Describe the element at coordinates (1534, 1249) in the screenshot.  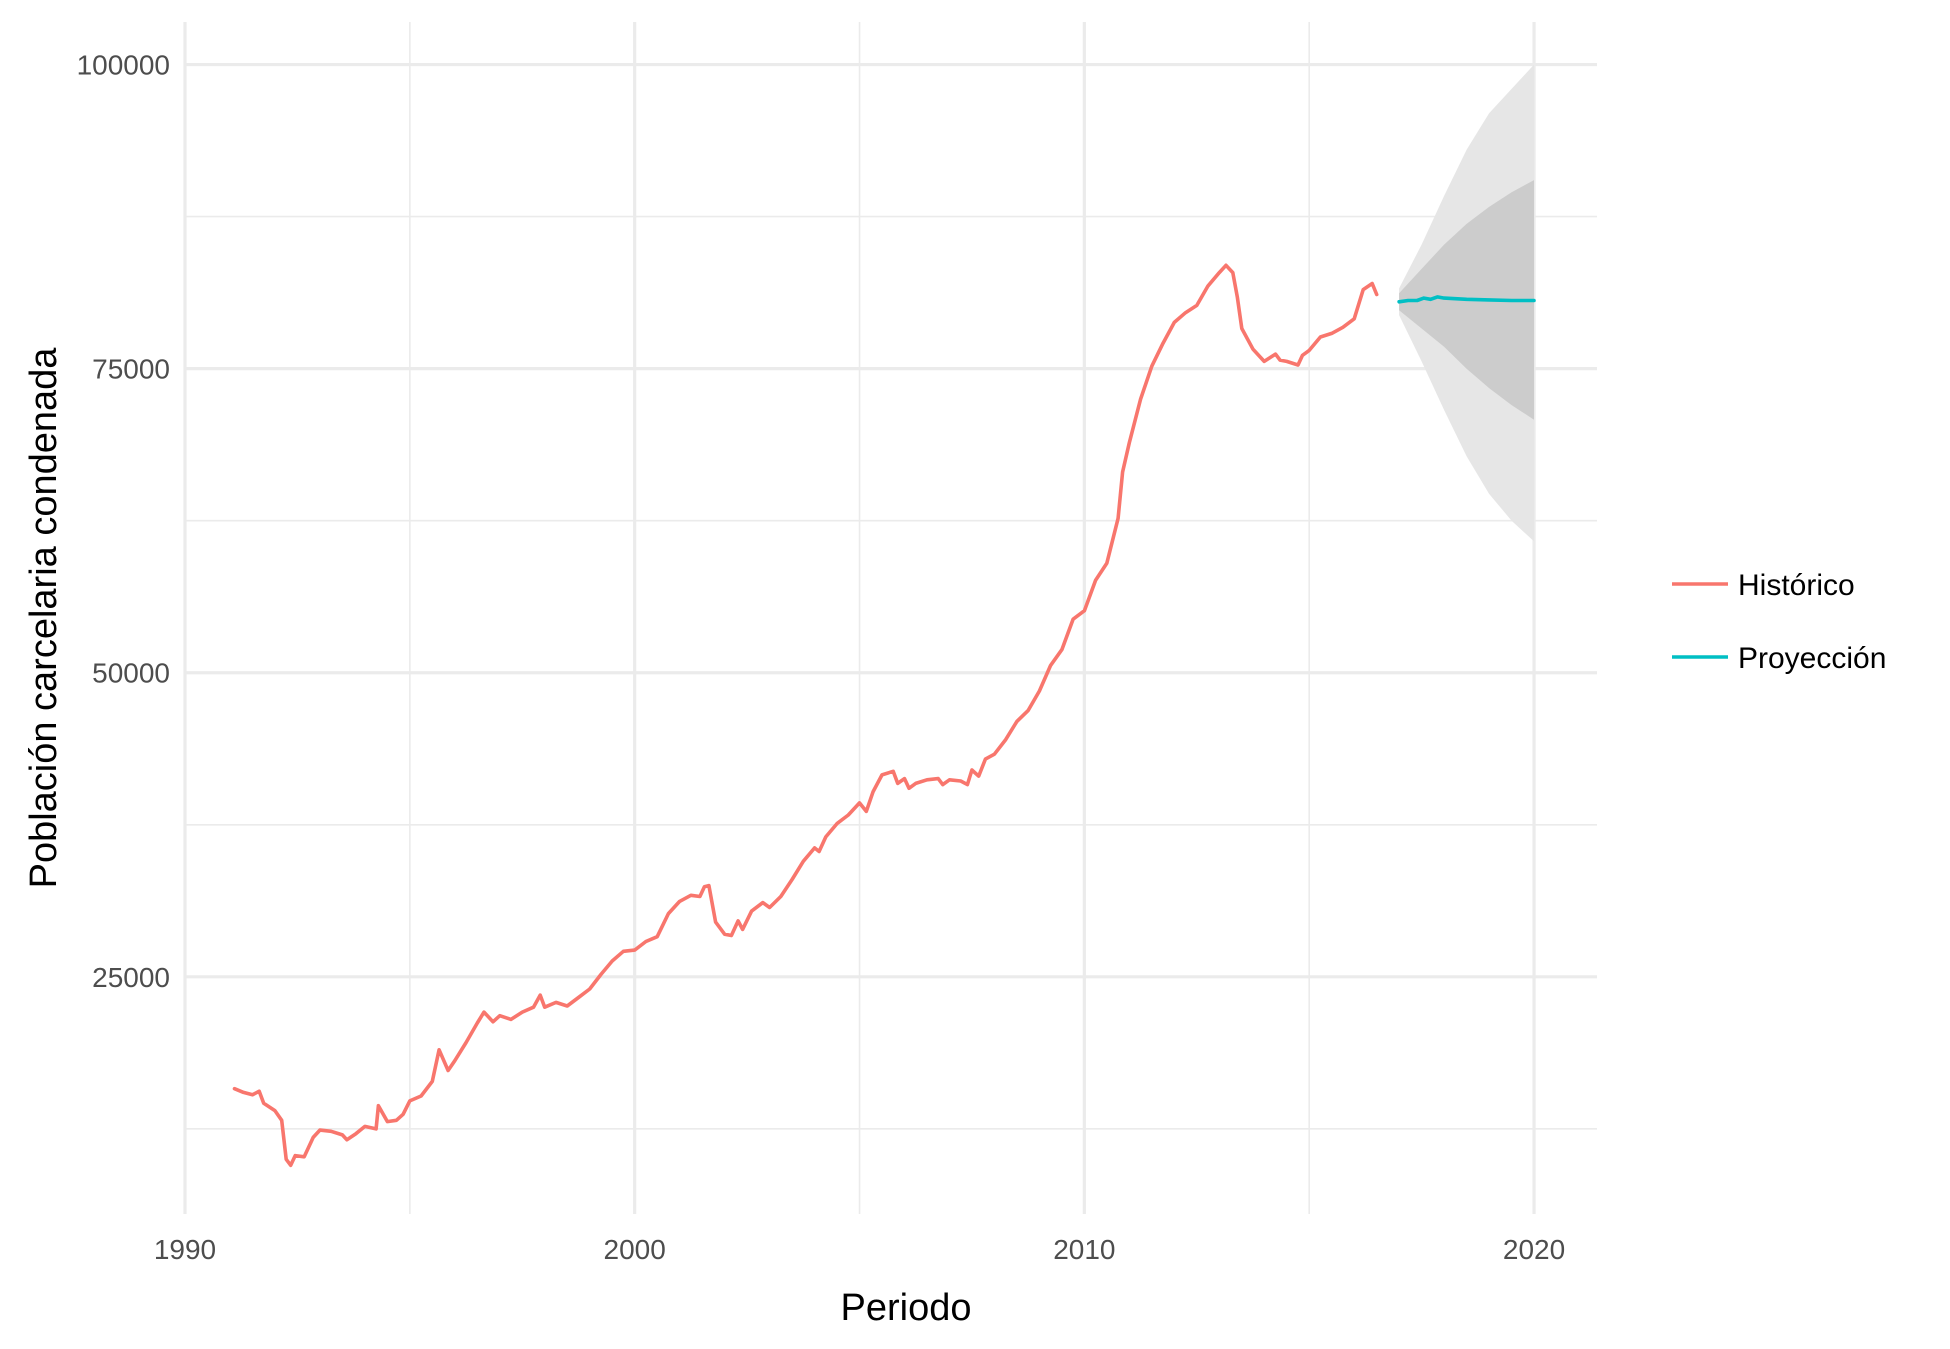
I see `x-tick-label: 2020` at that location.